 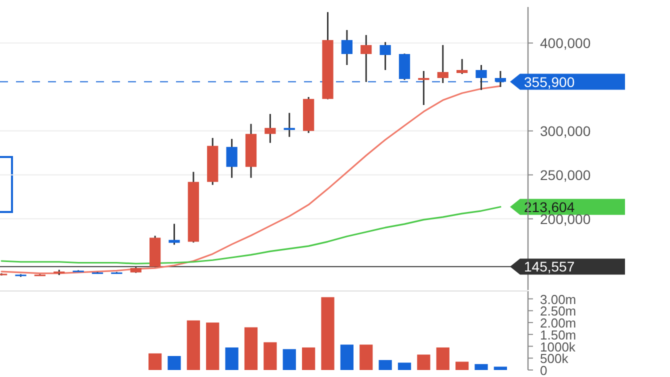 What do you see at coordinates (565, 130) in the screenshot?
I see `y-tick-label: 300,000` at bounding box center [565, 130].